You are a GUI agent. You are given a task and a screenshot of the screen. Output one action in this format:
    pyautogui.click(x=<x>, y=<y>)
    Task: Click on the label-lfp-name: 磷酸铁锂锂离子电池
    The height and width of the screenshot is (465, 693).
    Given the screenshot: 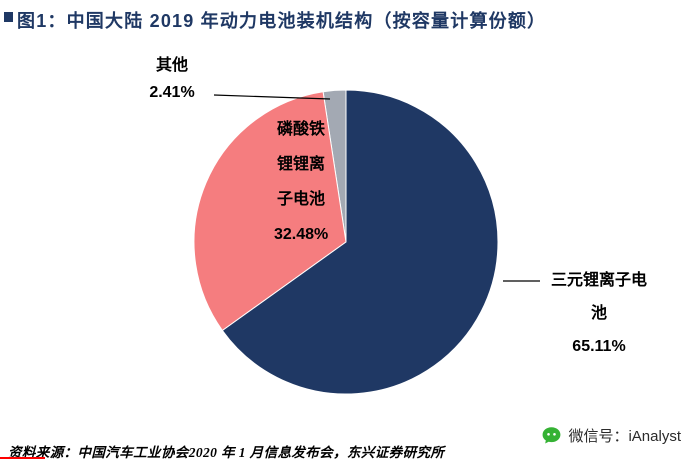 What is the action you would take?
    pyautogui.click(x=300, y=164)
    